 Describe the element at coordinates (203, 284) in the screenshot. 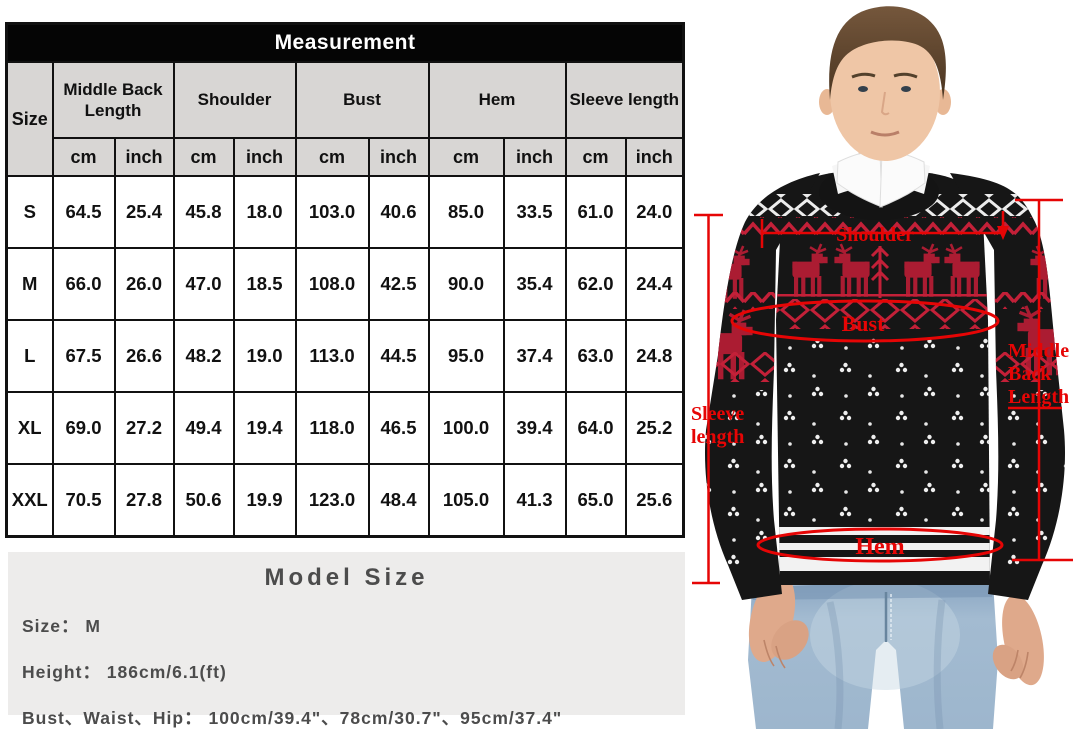

I see `cell: 47.0` at that location.